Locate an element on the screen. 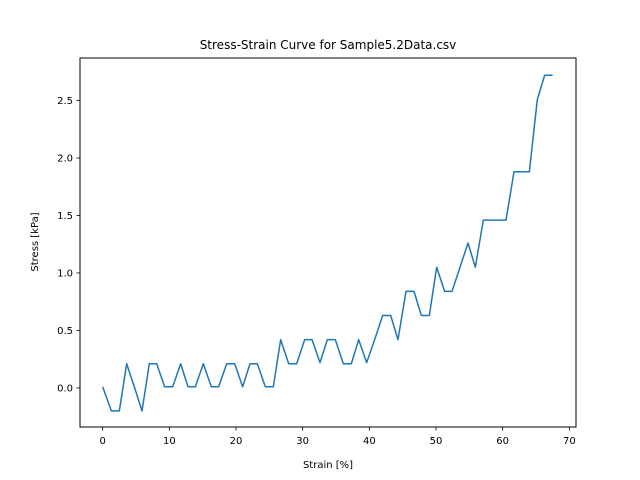 Image resolution: width=640 pixels, height=480 pixels. x-tick-label: 50 is located at coordinates (436, 441).